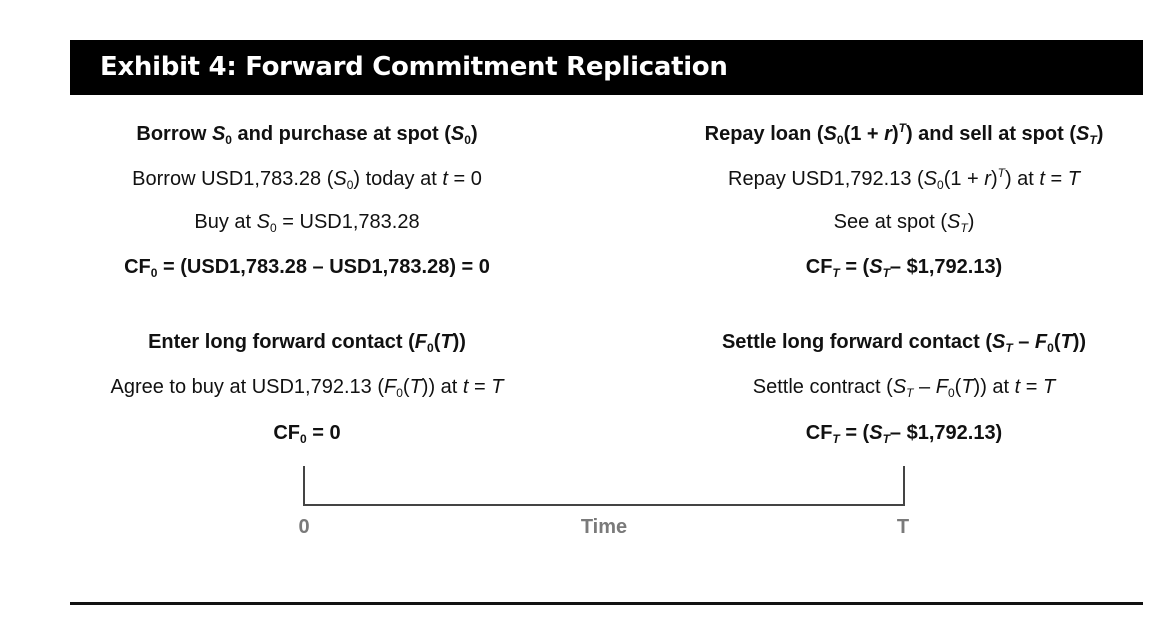  I want to click on settle-forward-heading: Settle long forward contact (ST – F0(T)), so click(904, 343).